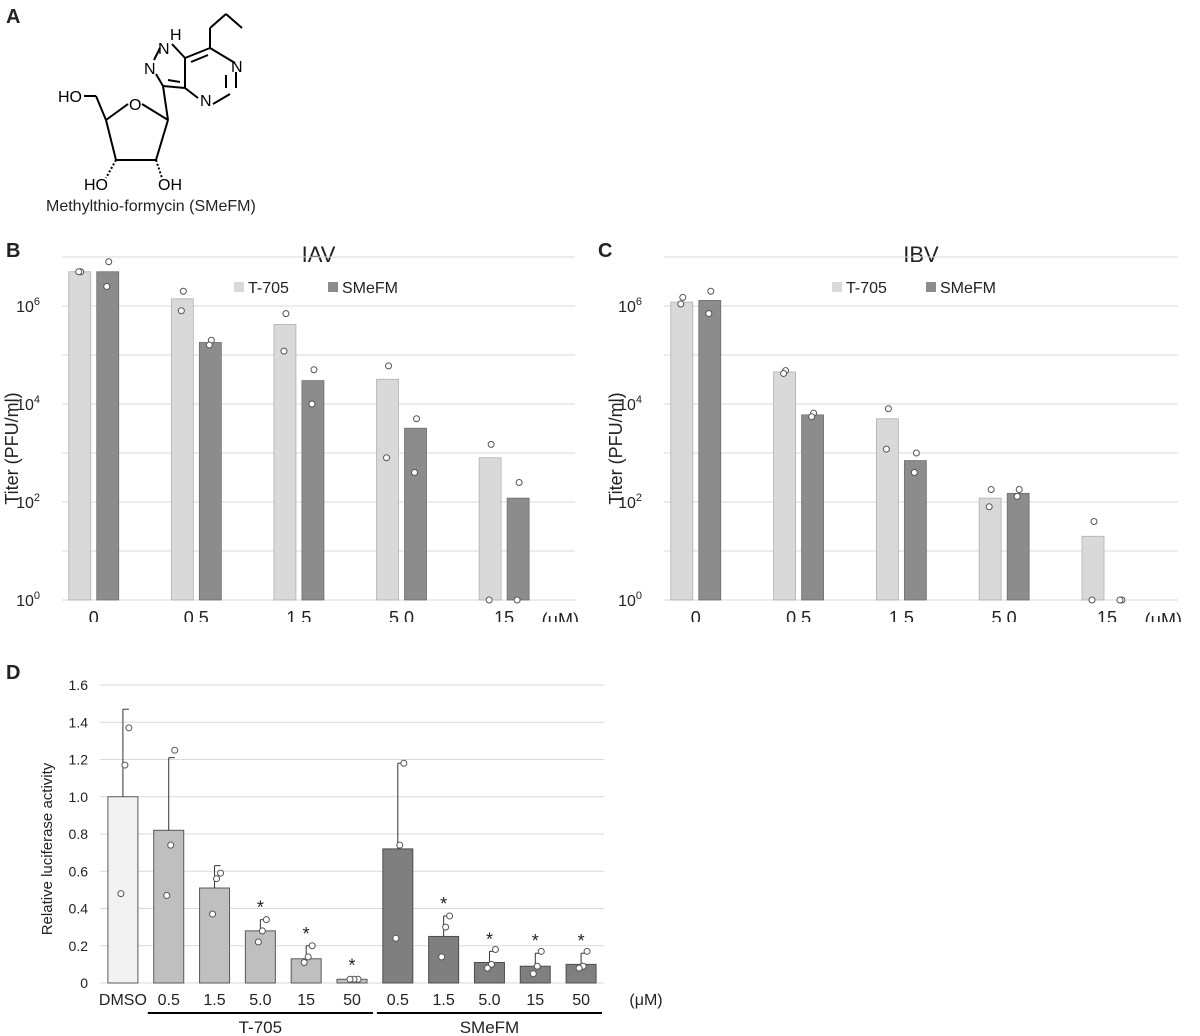 This screenshot has height=1036, width=1200. I want to click on y-tick-label: 10⁶, so click(28, 306).